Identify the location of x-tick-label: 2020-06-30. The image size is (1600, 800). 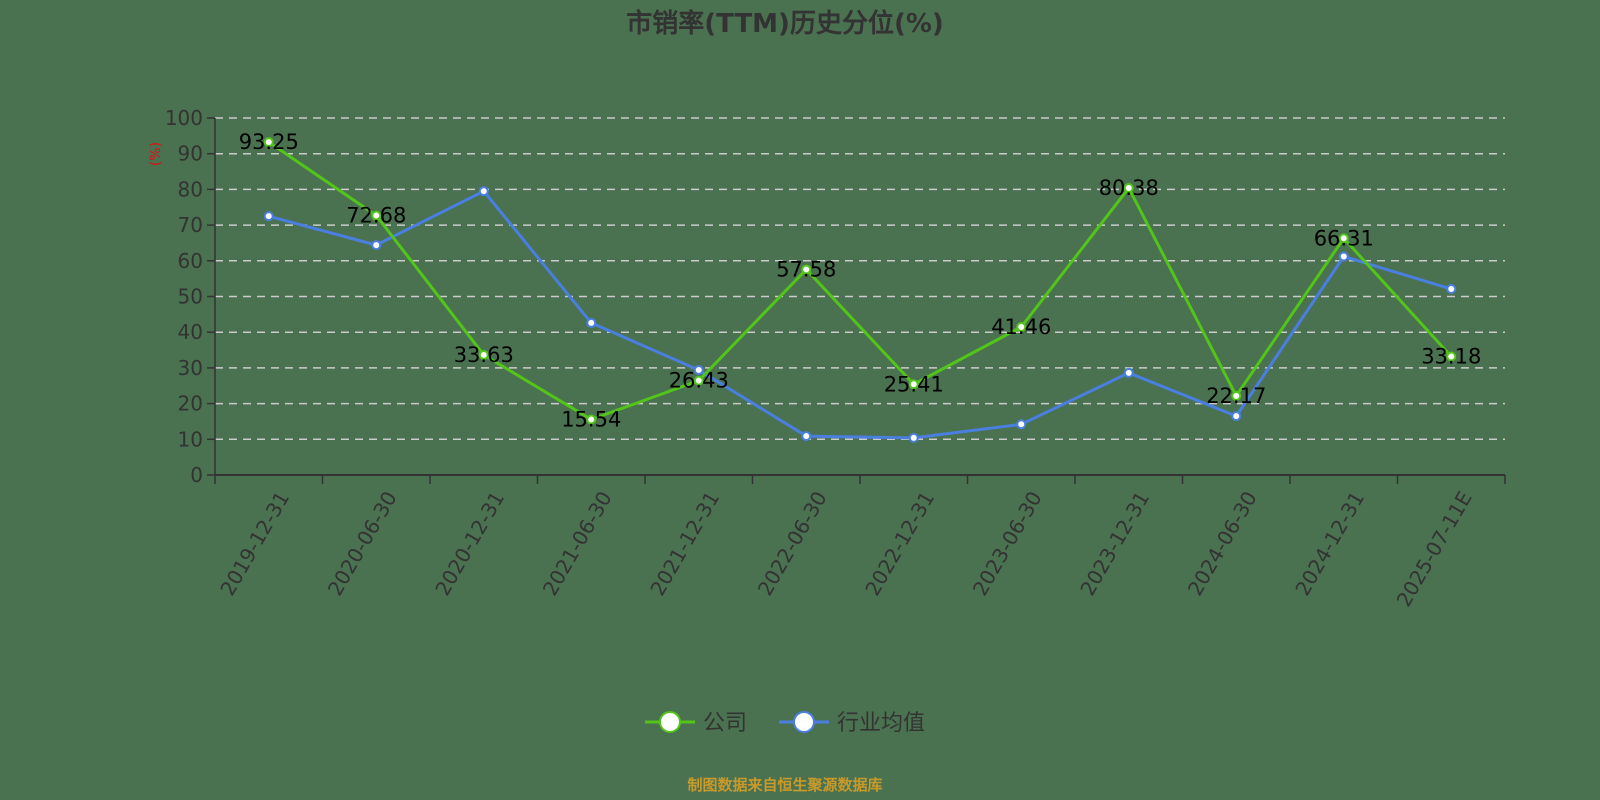
(362, 543).